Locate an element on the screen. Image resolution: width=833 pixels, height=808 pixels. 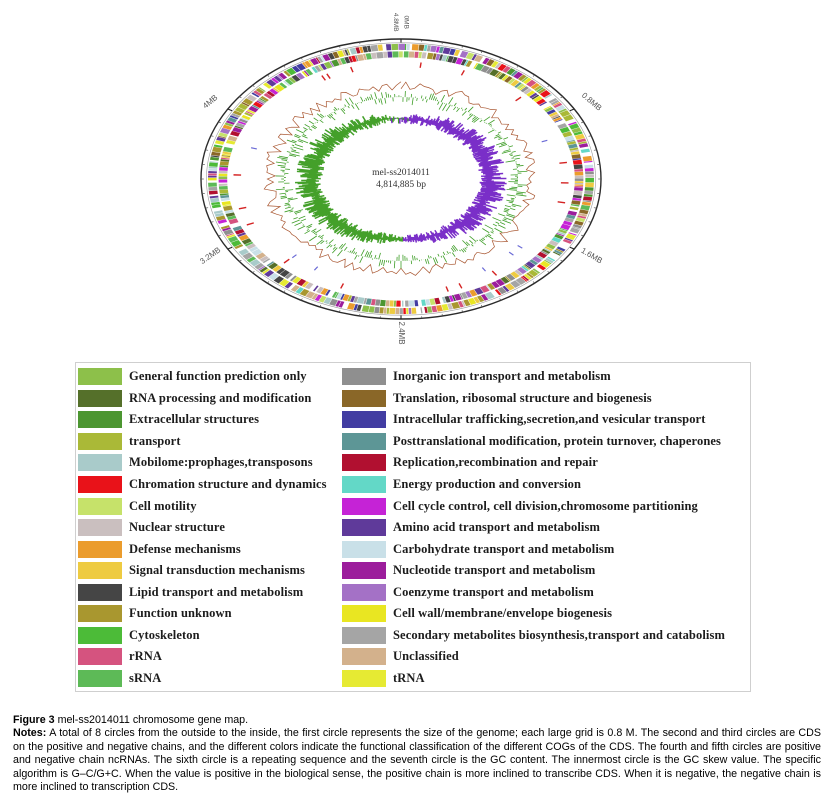
legend-item: Extracellular structures is located at coordinates (210, 420).